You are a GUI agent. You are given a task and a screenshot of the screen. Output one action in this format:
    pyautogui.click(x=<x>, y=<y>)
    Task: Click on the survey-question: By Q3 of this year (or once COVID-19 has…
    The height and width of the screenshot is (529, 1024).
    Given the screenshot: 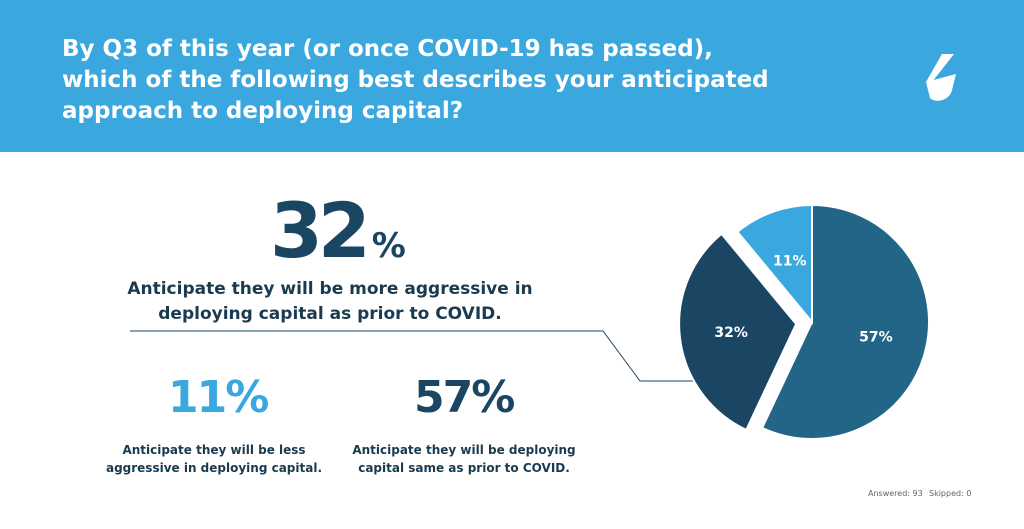 What is the action you would take?
    pyautogui.click(x=415, y=80)
    